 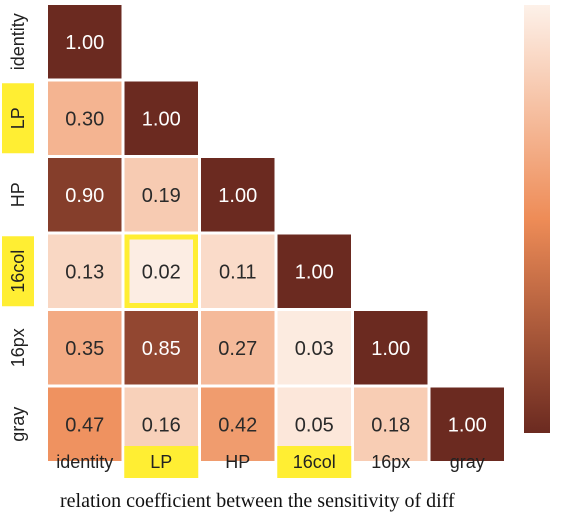 I want to click on cell-value-label: 0.27, so click(x=237, y=349).